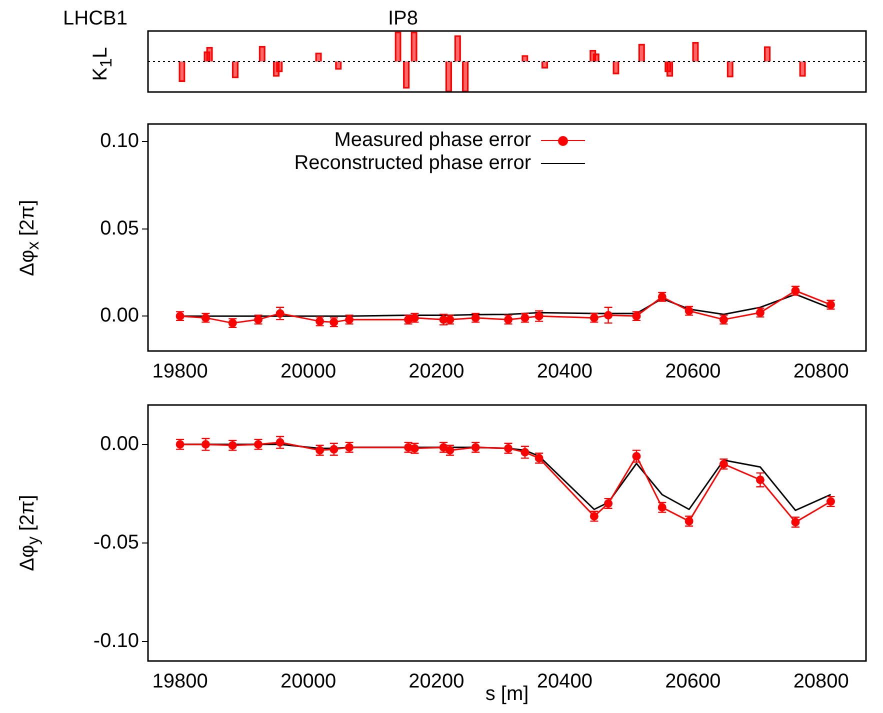  I want to click on text: LHCB1, so click(95, 19).